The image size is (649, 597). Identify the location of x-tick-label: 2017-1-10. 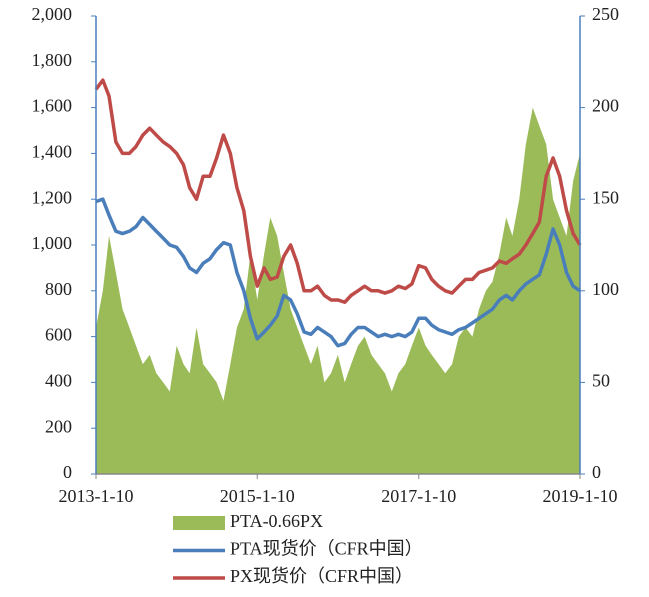
(418, 496).